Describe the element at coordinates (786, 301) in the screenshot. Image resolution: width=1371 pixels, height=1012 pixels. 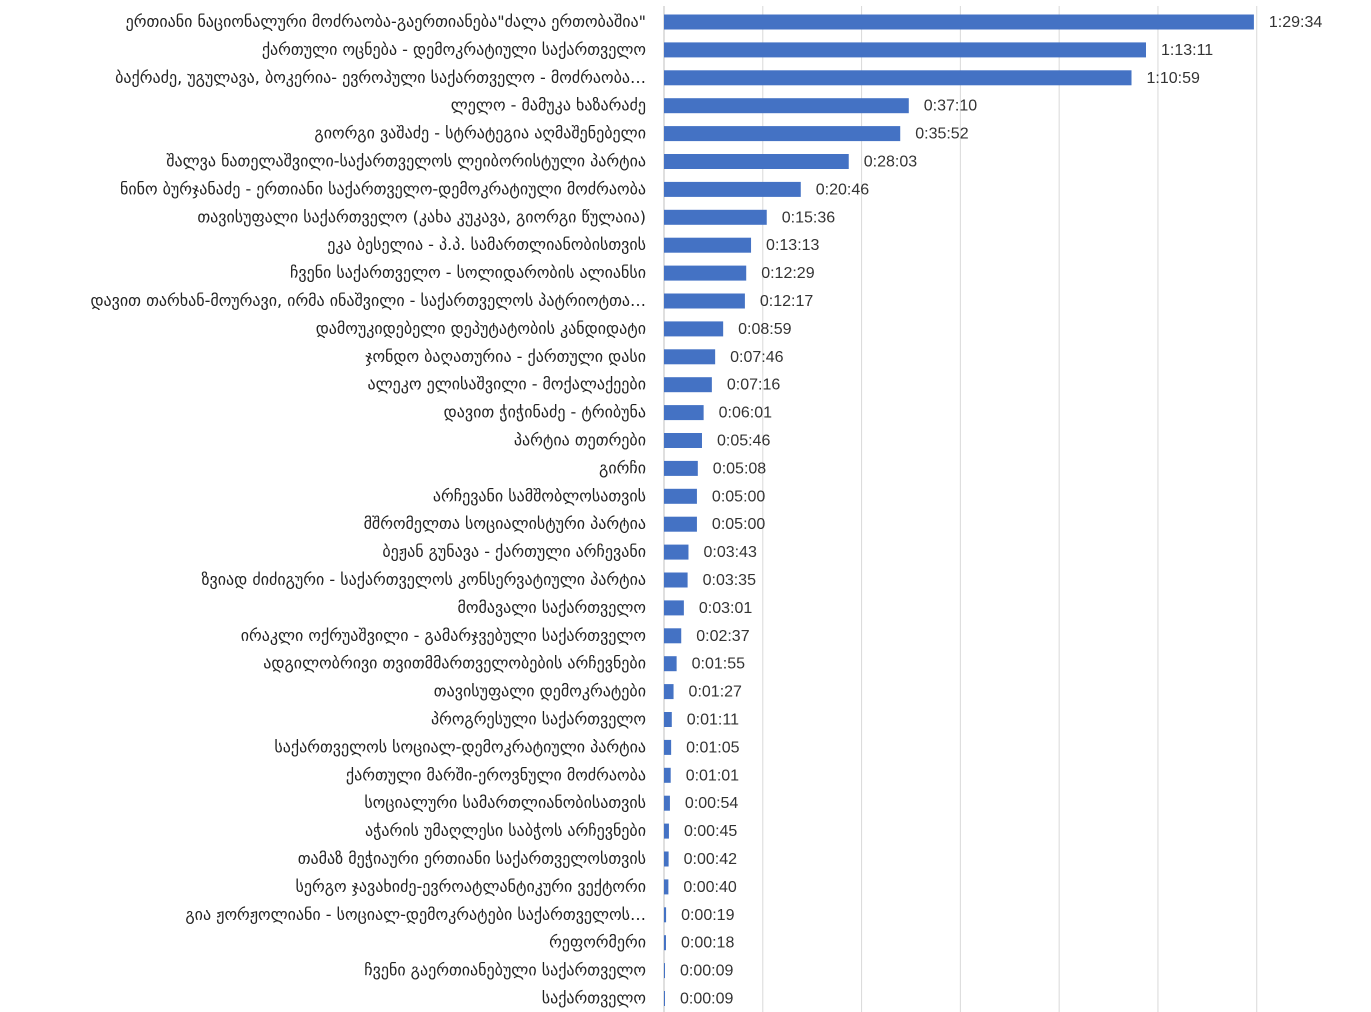
I see `value-label: 0:12:17` at that location.